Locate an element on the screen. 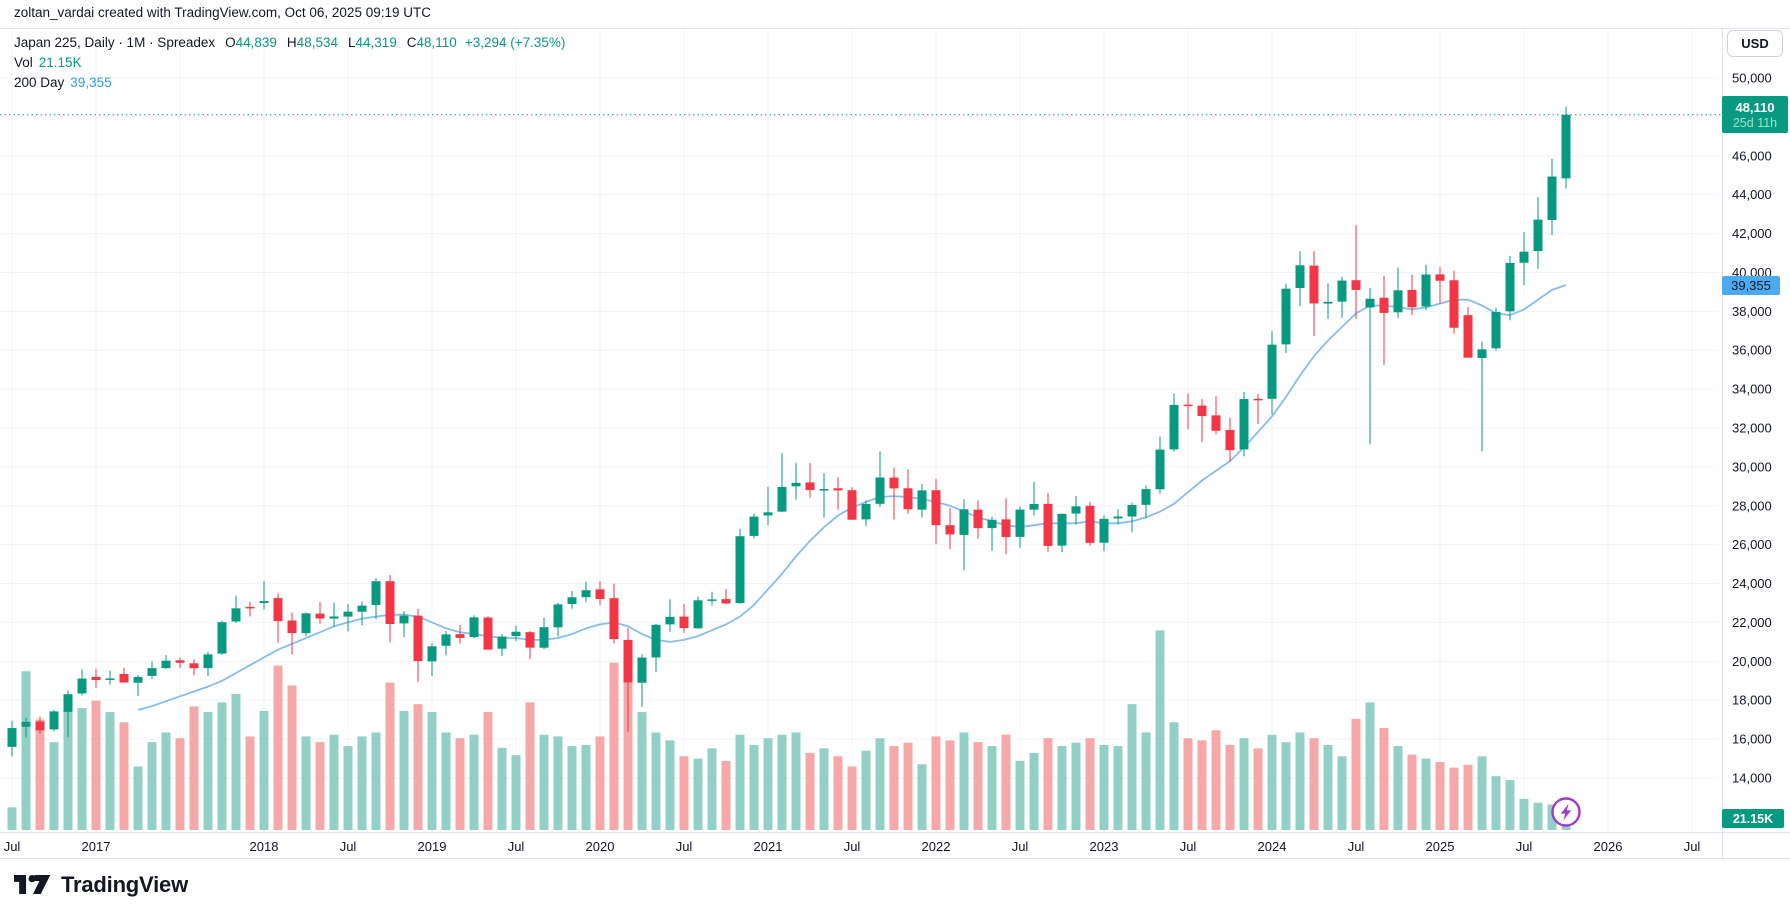  svg-text: 2017 is located at coordinates (96, 846).